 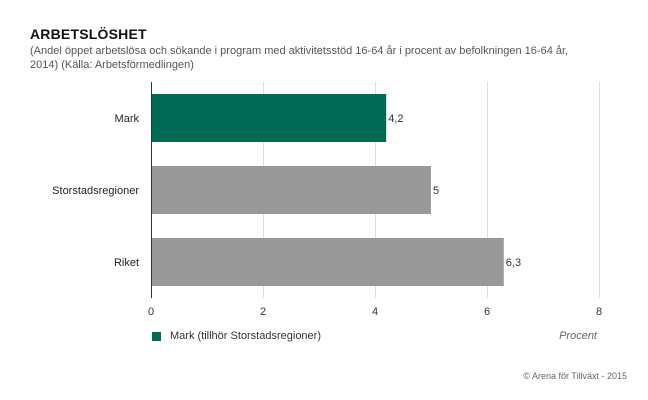 What do you see at coordinates (88, 34) in the screenshot?
I see `chart-title: ARBETSLÖSHET` at bounding box center [88, 34].